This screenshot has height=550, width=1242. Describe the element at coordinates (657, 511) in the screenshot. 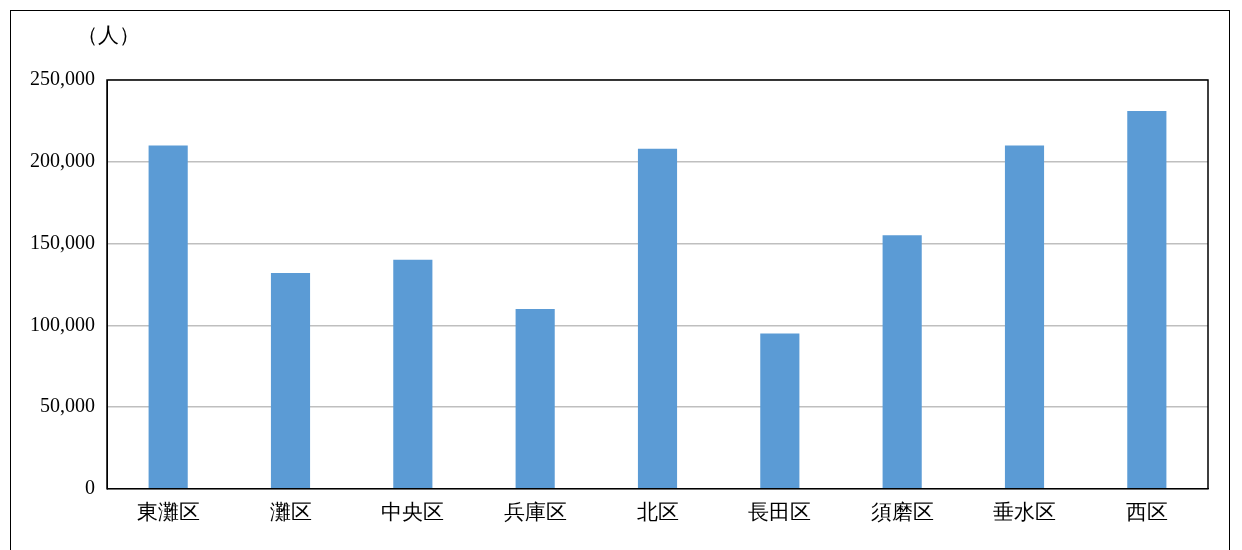

I see `x-tick-label: 北区` at that location.